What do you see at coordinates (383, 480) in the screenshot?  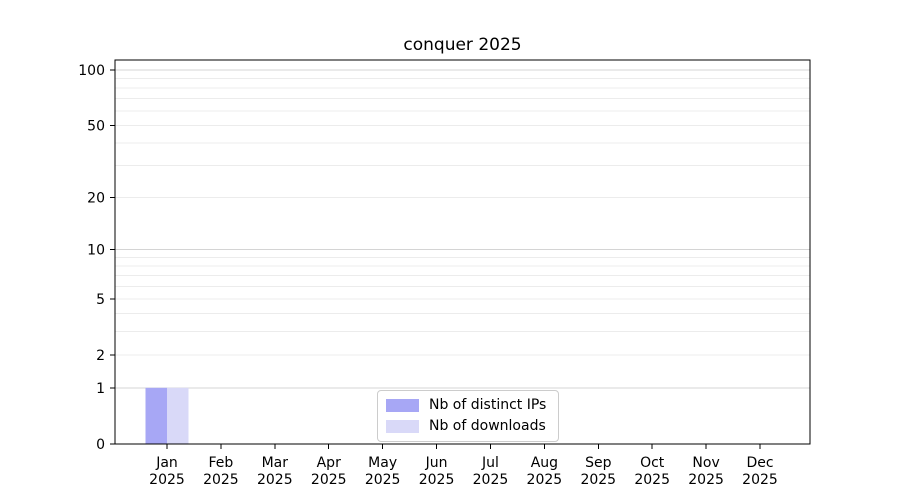 I see `x-tick-label-year-may: 2025` at bounding box center [383, 480].